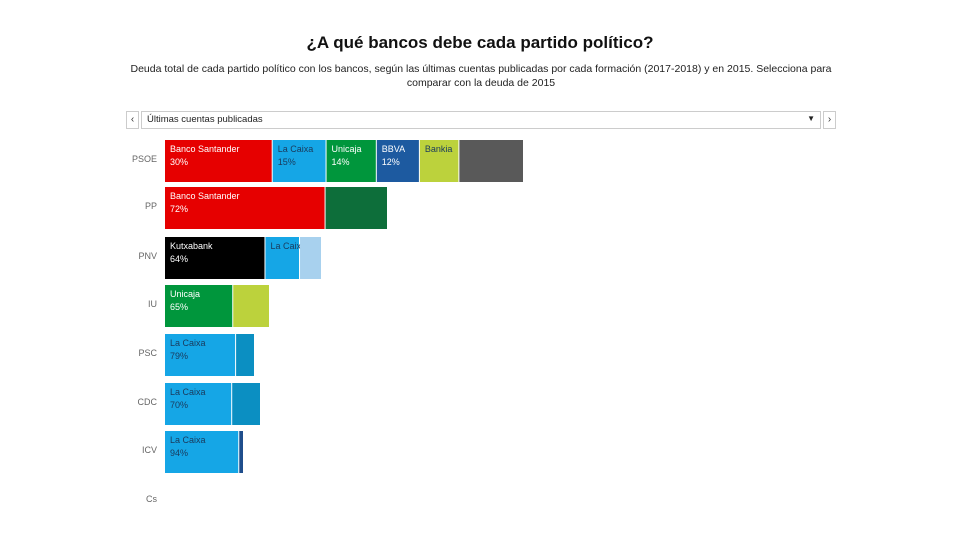 Image resolution: width=960 pixels, height=540 pixels. I want to click on segment-pct-label: 15%, so click(287, 162).